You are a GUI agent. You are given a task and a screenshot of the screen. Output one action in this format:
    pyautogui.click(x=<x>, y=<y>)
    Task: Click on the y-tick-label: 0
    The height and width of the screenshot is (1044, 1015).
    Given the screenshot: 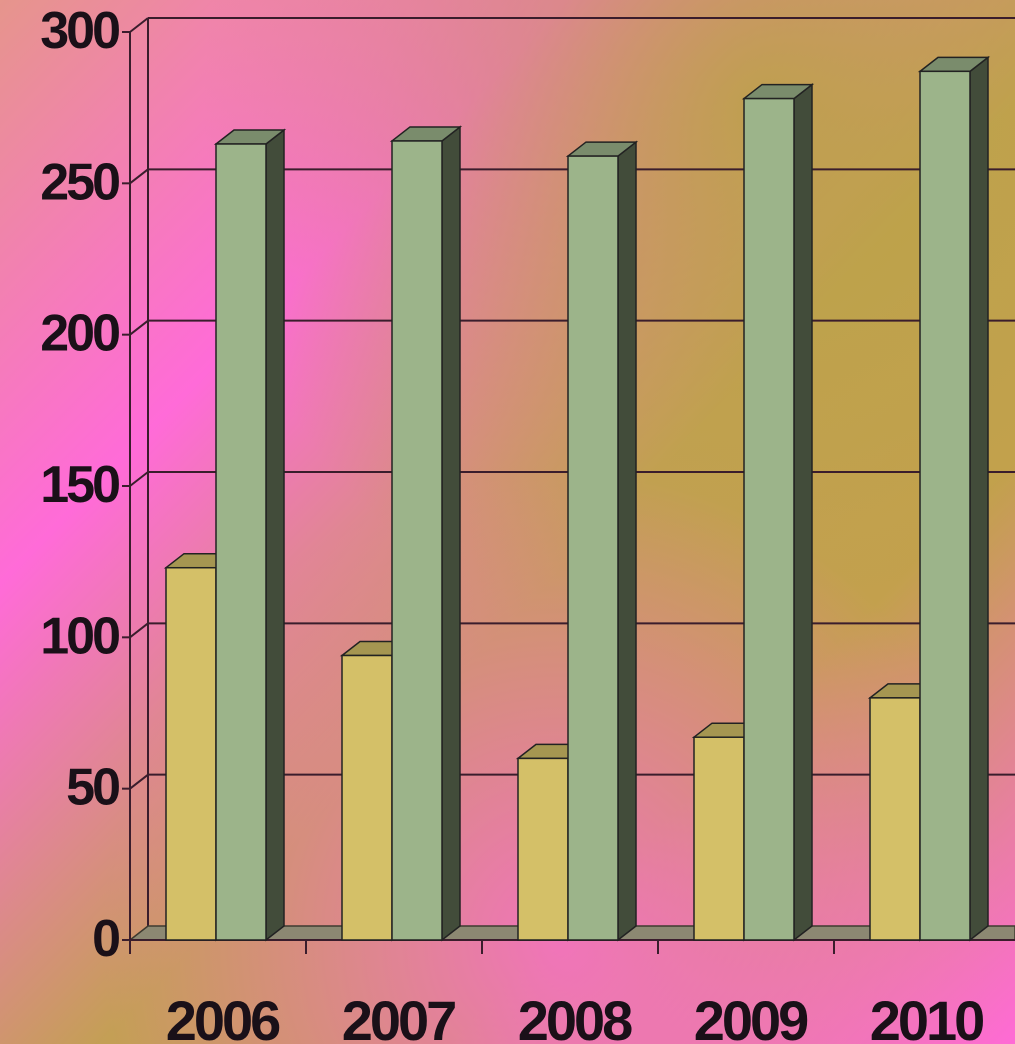 What is the action you would take?
    pyautogui.click(x=105, y=939)
    